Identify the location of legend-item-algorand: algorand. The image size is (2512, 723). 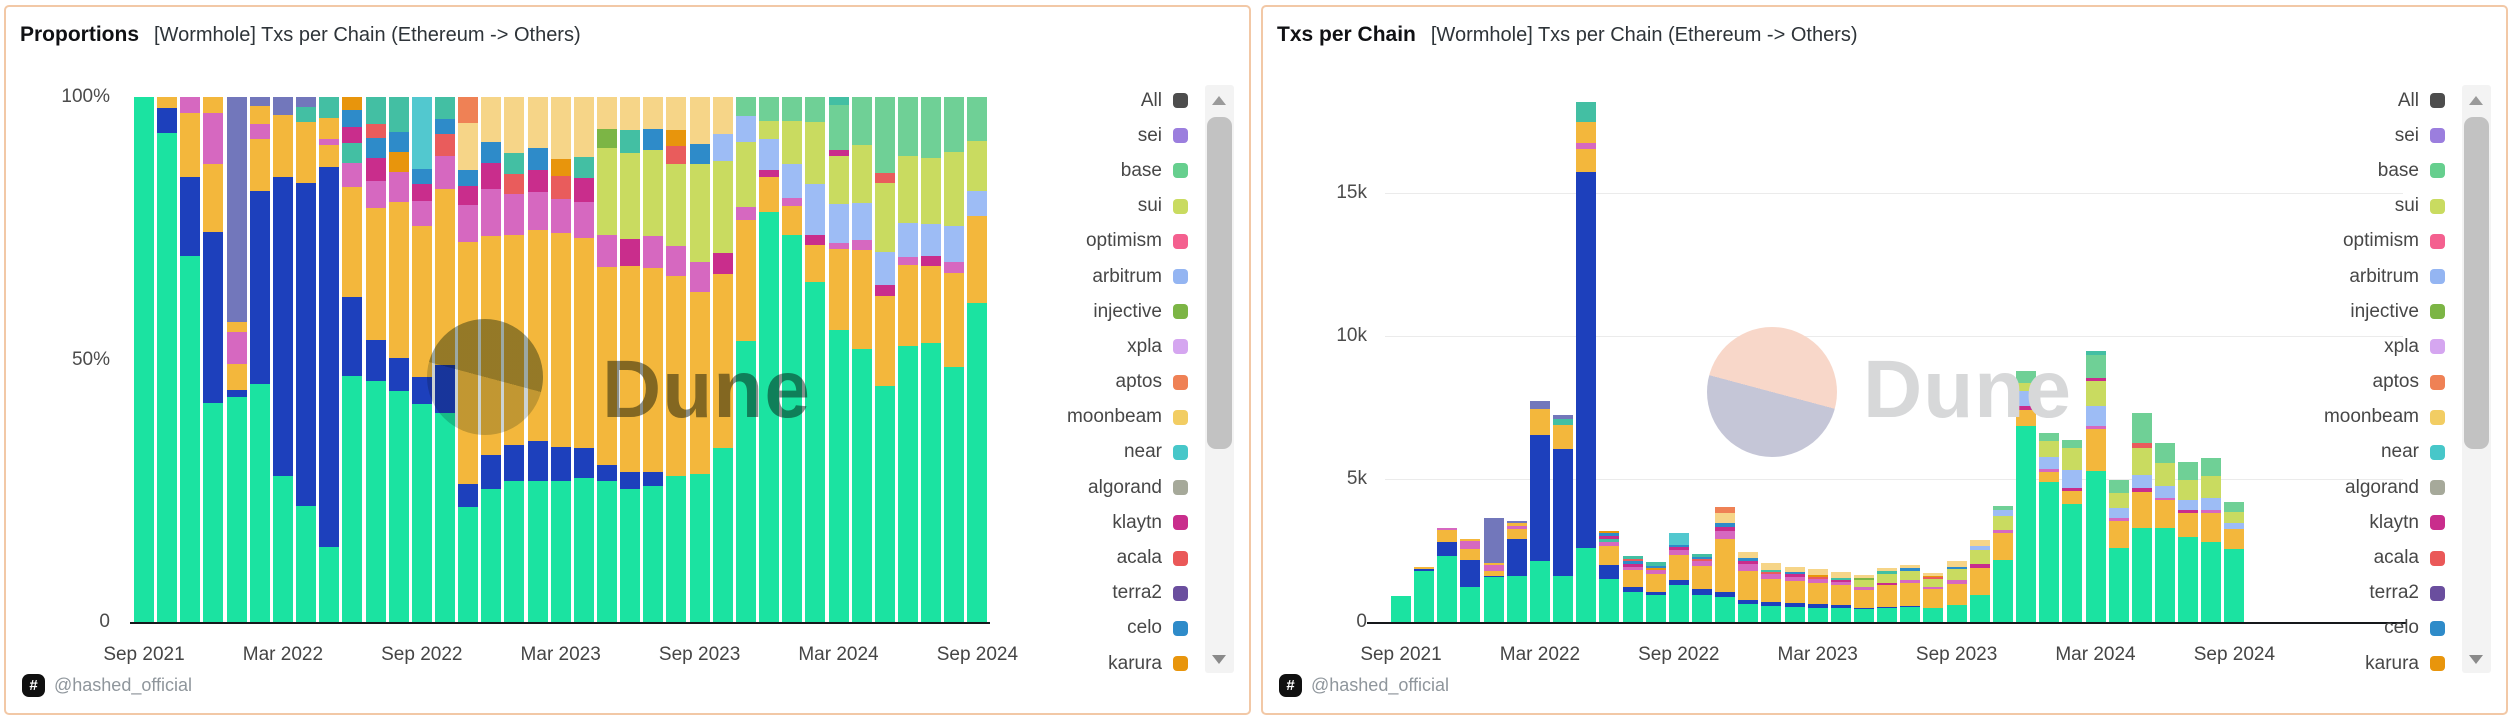
(1047, 487).